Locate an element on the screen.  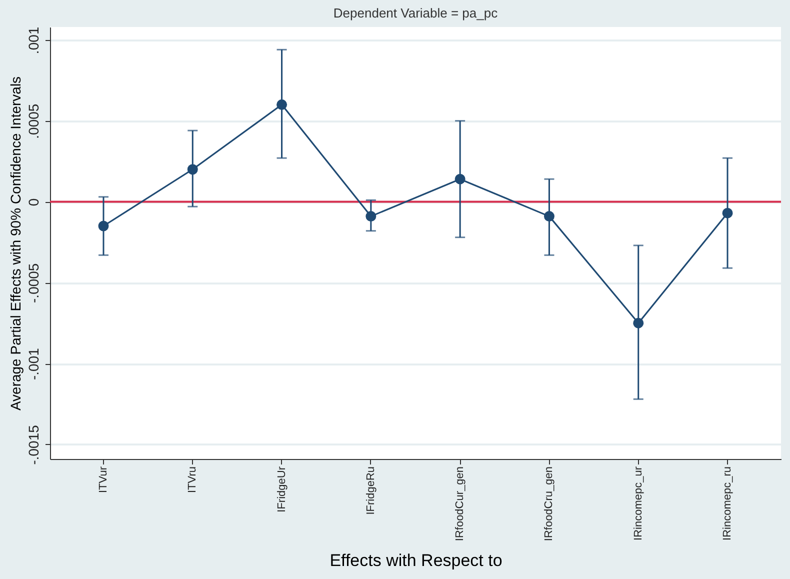
x-tick-label: IRfoodCru_gen is located at coordinates (549, 504).